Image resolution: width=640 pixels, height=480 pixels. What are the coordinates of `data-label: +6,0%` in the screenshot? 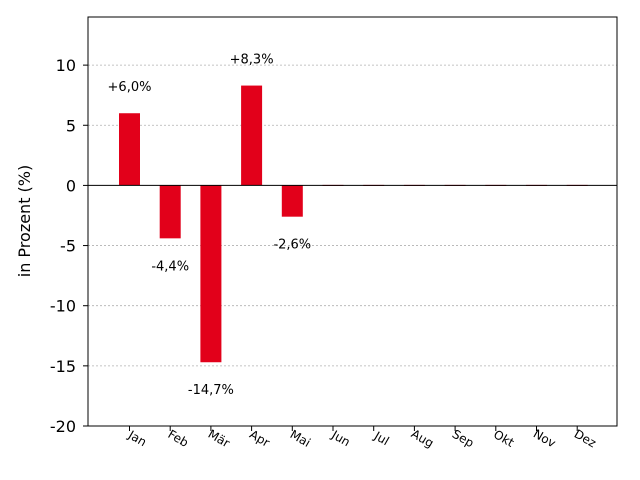 It's located at (130, 87).